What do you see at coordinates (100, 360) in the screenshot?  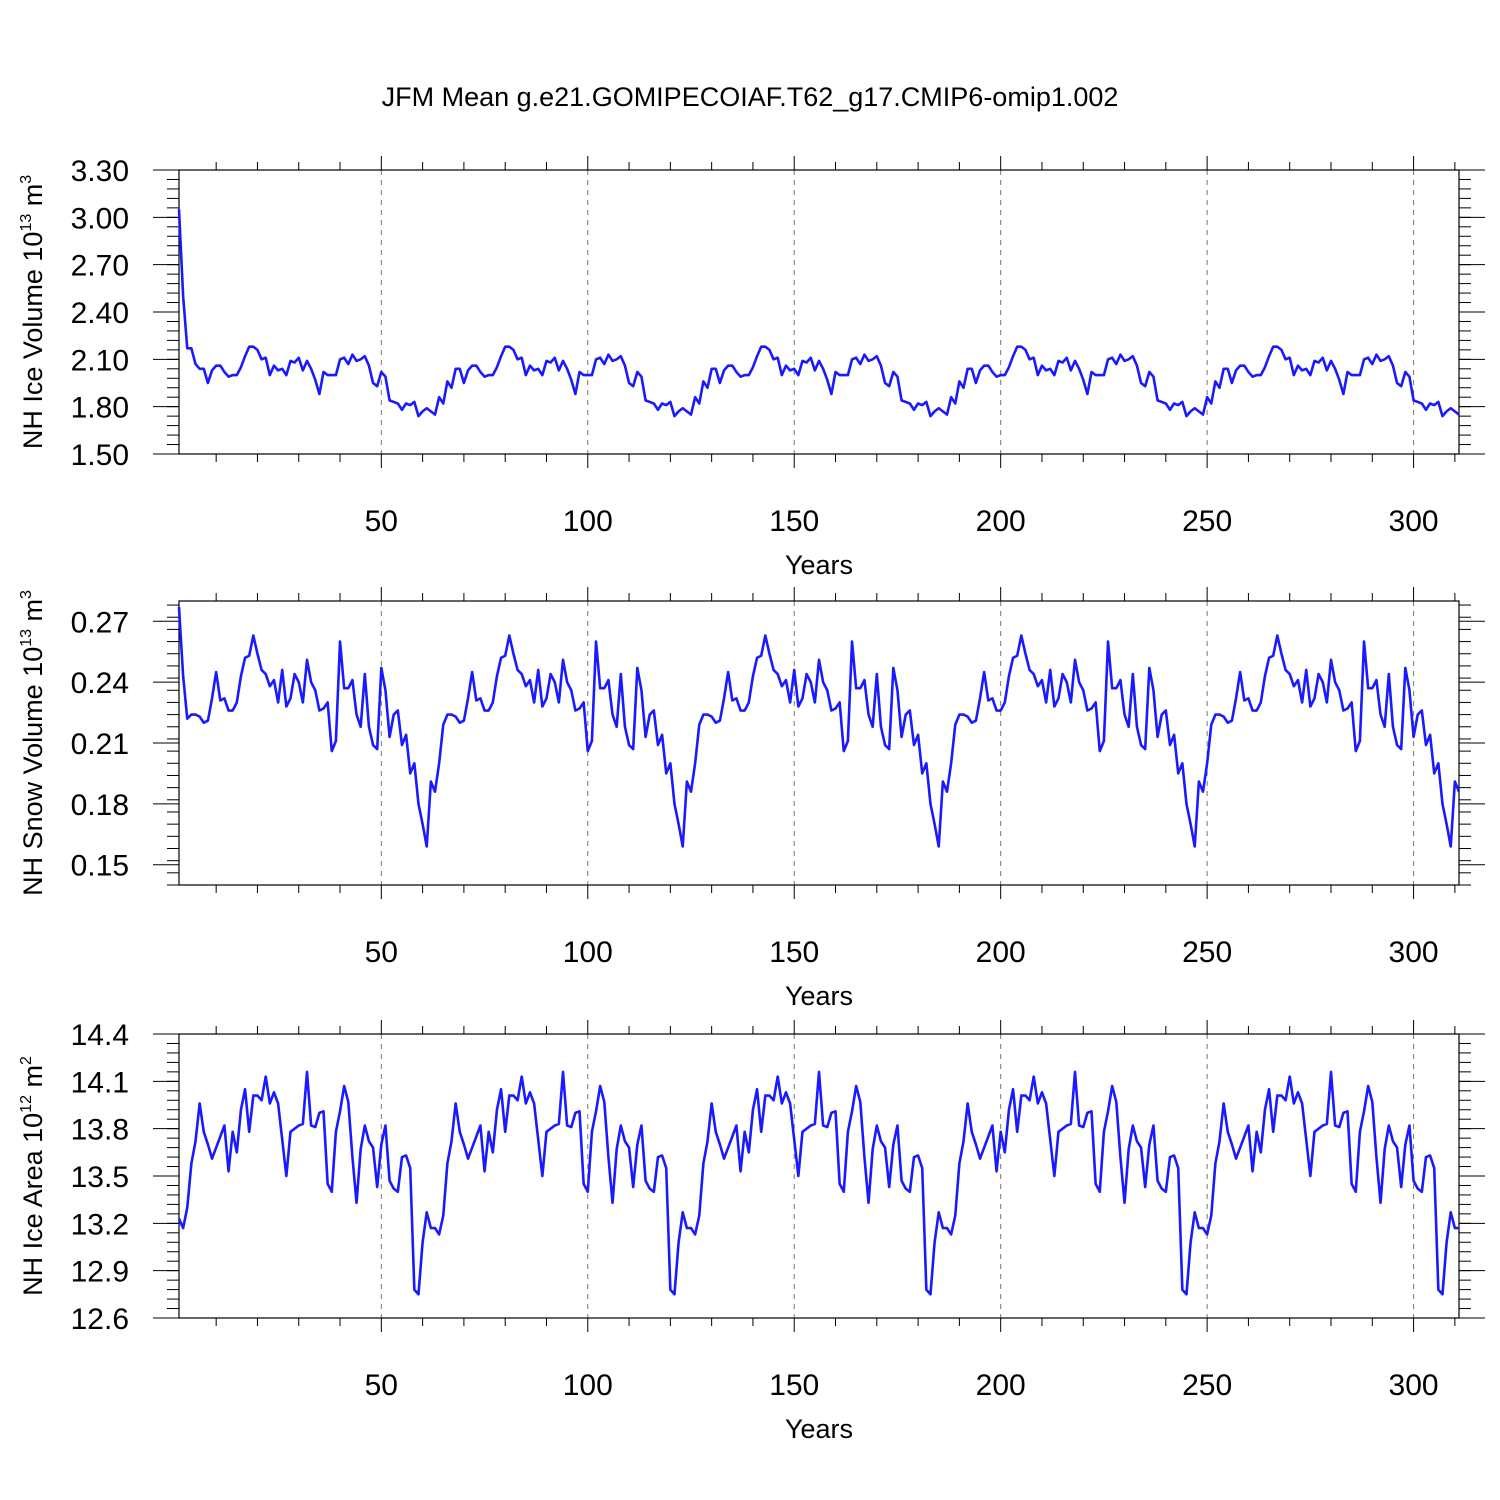 I see `y-tick-label: 2.10` at bounding box center [100, 360].